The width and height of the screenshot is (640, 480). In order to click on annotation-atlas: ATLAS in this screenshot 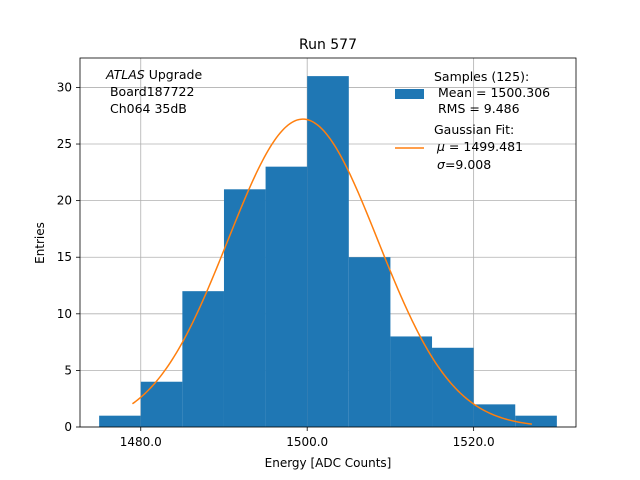, I will do `click(125, 74)`.